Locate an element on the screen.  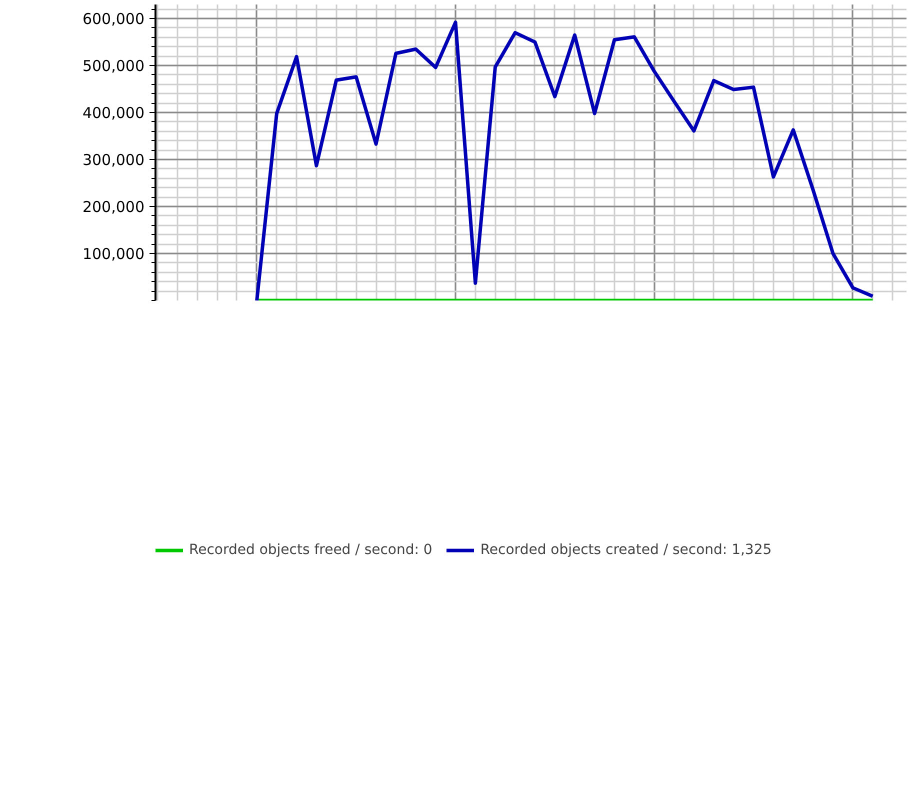
y-tick-label: 200,000 is located at coordinates (113, 207).